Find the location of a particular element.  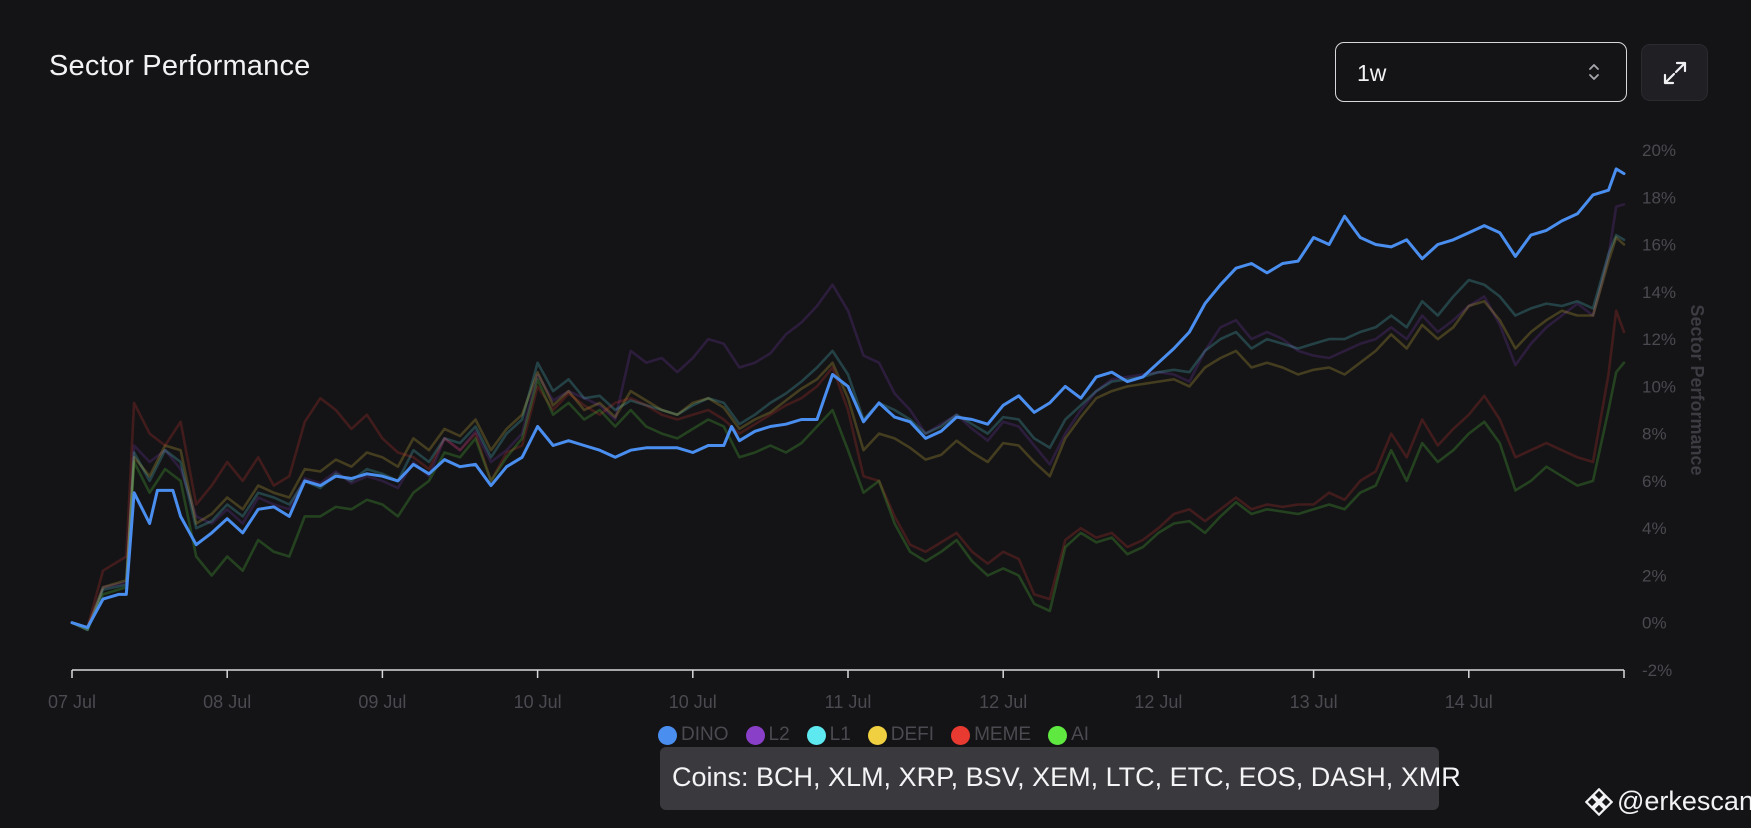

y-tick-label: 14% is located at coordinates (1659, 292).